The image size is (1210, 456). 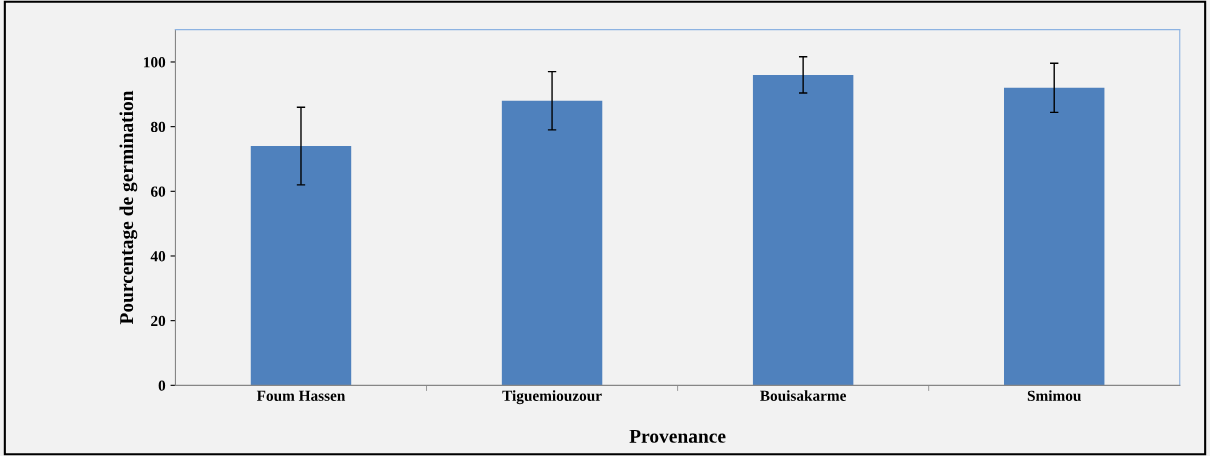 What do you see at coordinates (162, 385) in the screenshot?
I see `y-tick-label: 0` at bounding box center [162, 385].